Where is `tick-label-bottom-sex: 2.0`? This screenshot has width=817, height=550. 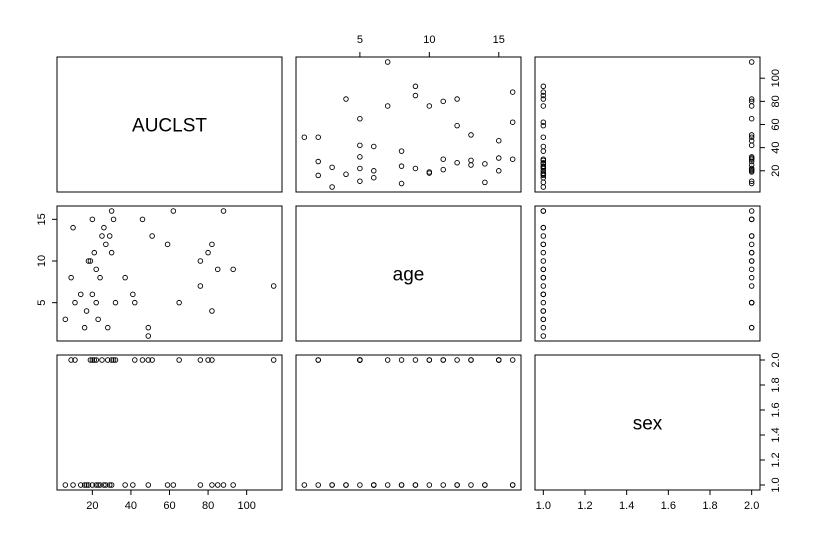
tick-label-bottom-sex: 2.0 is located at coordinates (751, 506).